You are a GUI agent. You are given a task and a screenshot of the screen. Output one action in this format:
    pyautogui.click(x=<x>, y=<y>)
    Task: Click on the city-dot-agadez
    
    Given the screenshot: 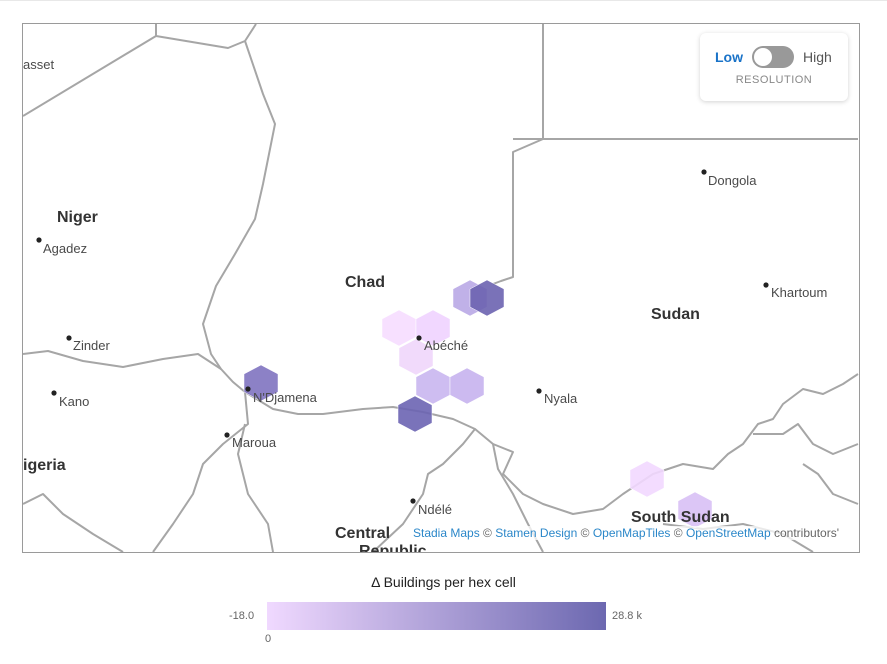 What is the action you would take?
    pyautogui.click(x=39, y=240)
    